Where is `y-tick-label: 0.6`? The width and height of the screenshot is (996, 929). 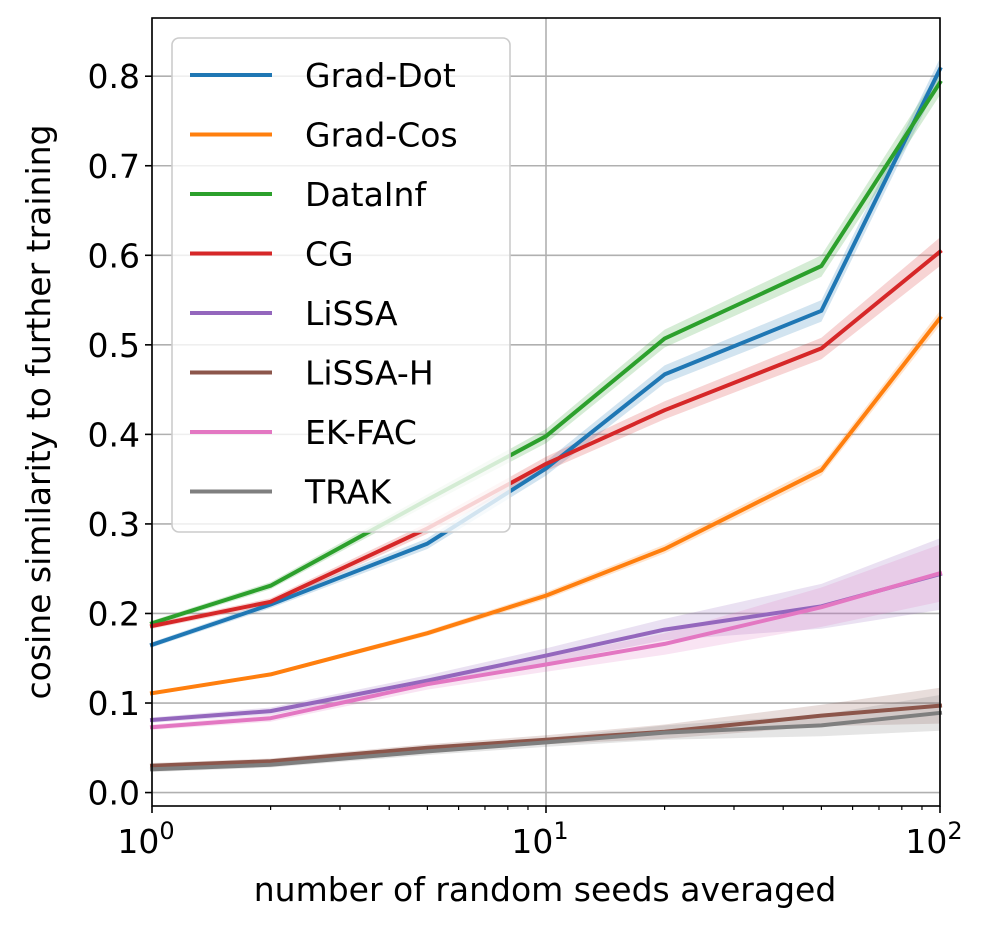 y-tick-label: 0.6 is located at coordinates (114, 255).